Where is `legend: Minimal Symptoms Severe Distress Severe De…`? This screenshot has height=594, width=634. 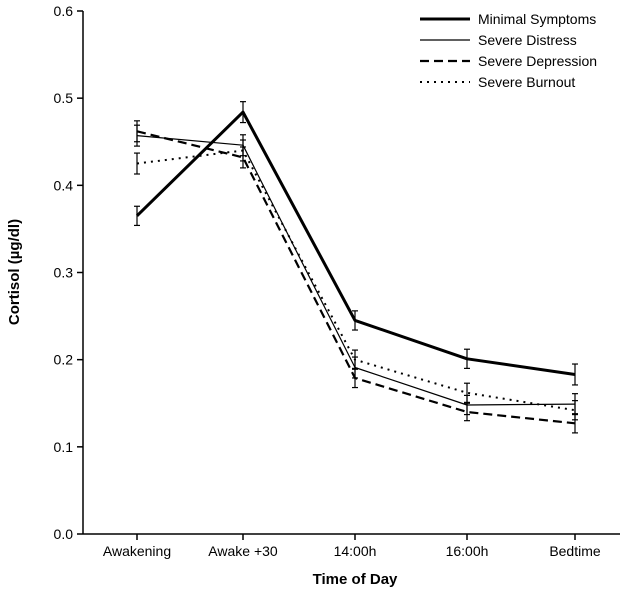
legend: Minimal Symptoms Severe Distress Severe De… is located at coordinates (508, 50).